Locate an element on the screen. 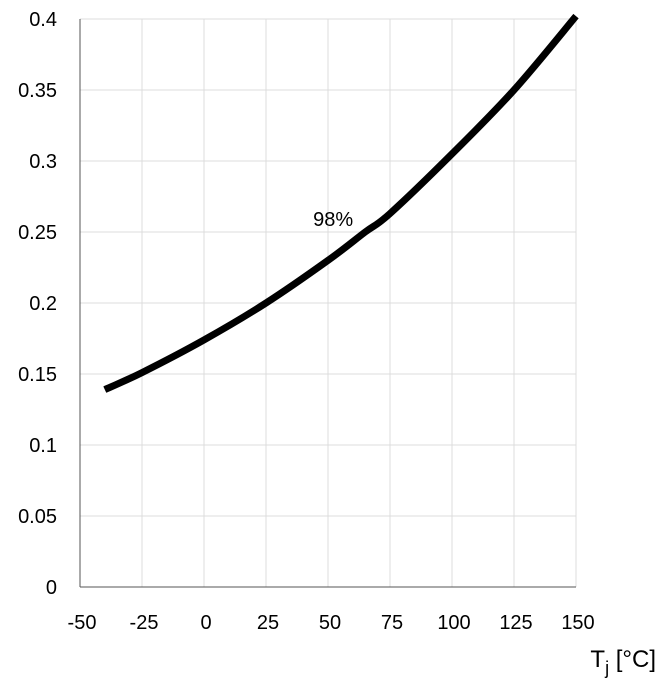  y-tick-label-2: 0.1 is located at coordinates (43, 446).